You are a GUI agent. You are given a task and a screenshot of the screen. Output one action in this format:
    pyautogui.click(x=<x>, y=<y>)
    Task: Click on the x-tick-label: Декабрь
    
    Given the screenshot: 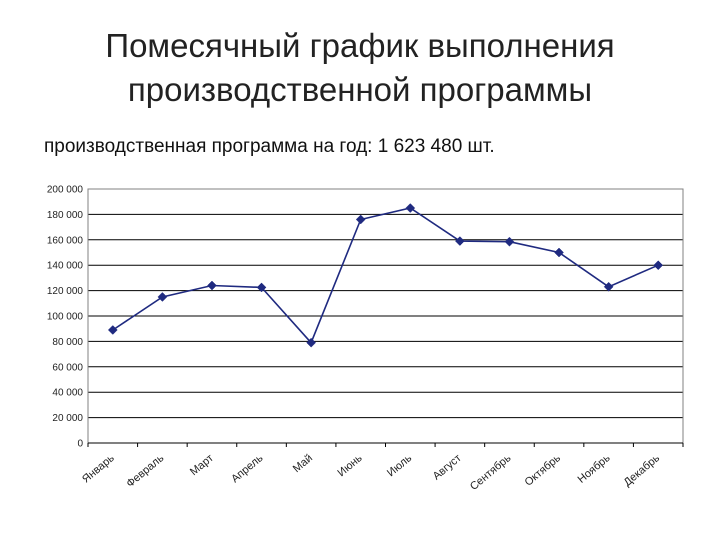 What is the action you would take?
    pyautogui.click(x=642, y=470)
    